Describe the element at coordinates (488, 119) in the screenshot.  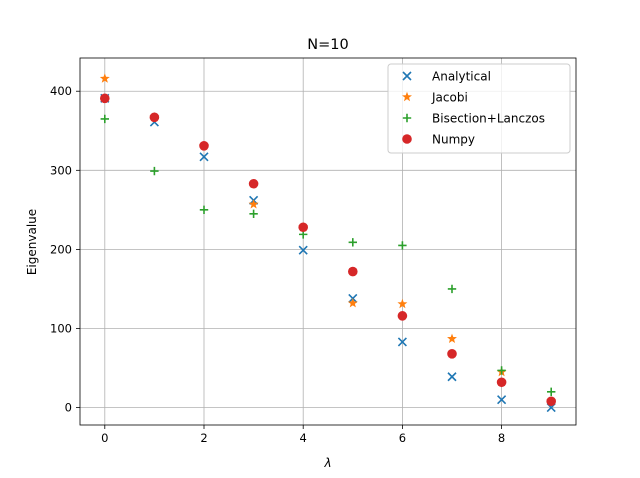
I see `legend-label: Bisection+Lanczos` at that location.